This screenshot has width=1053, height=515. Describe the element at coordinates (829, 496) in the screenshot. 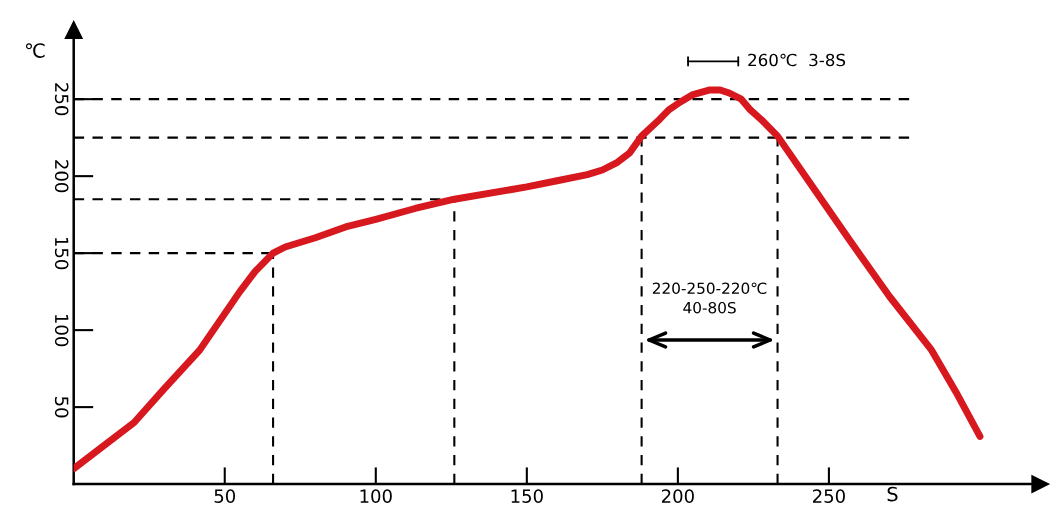

I see `x-tick-label: 250` at that location.